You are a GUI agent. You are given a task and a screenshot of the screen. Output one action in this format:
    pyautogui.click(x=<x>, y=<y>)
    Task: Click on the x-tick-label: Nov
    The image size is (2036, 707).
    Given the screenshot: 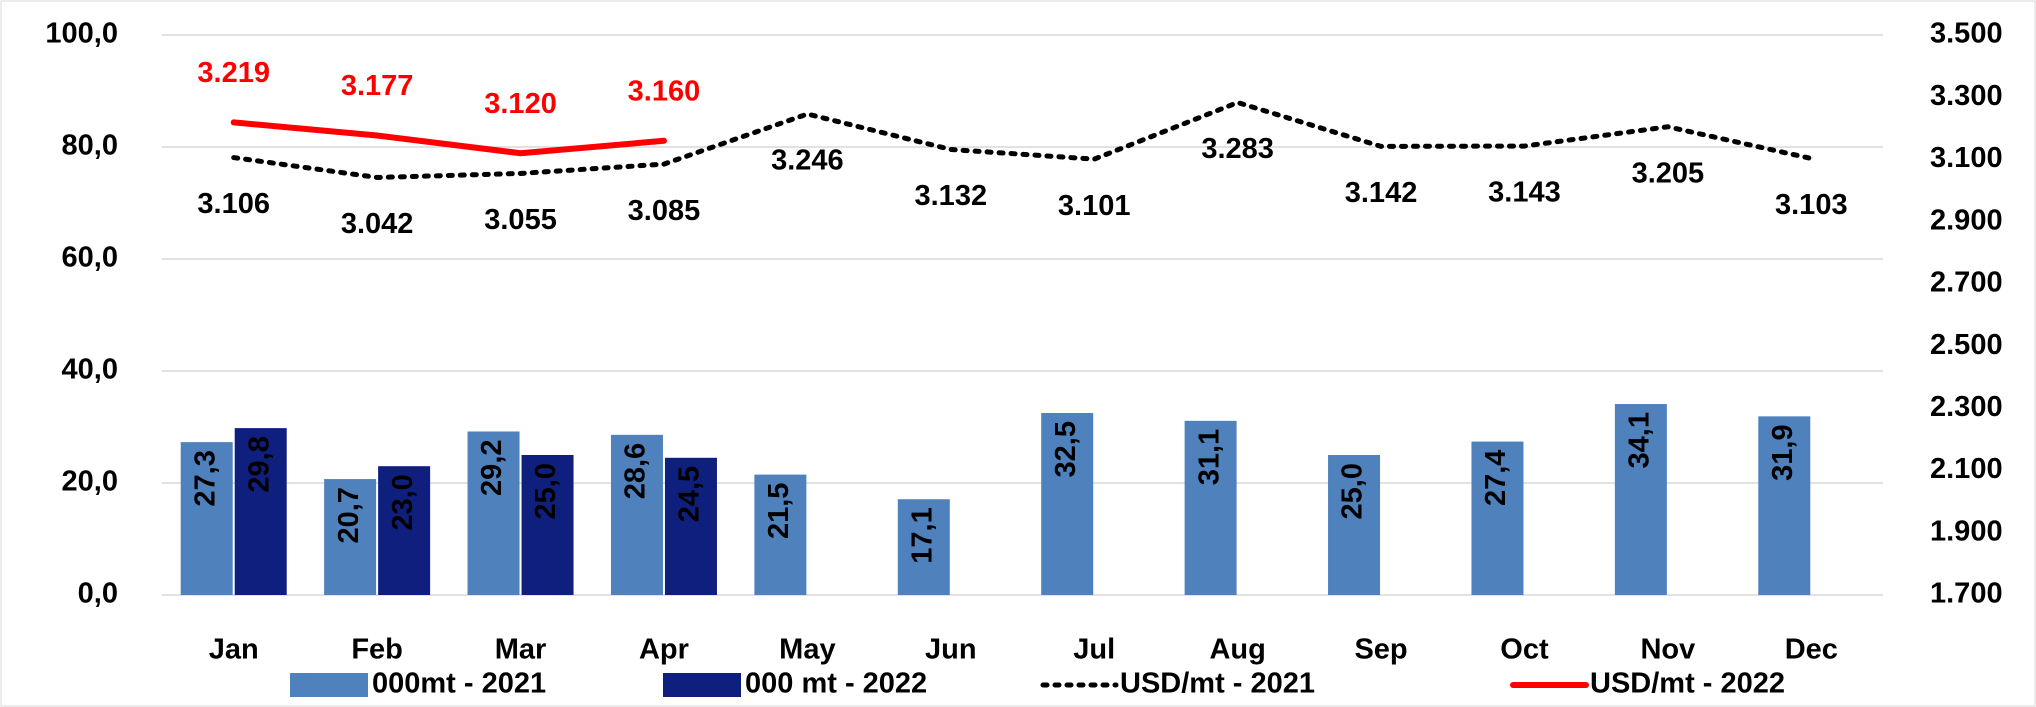 What is the action you would take?
    pyautogui.click(x=1667, y=650)
    